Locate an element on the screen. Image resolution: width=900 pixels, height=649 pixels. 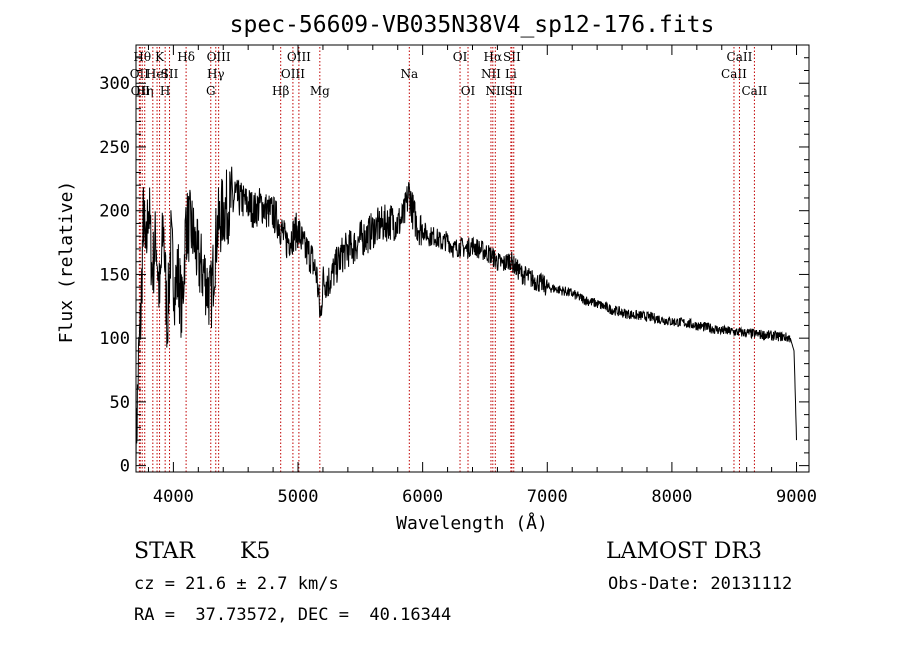
y-tick-label: 50 is located at coordinates (120, 403).